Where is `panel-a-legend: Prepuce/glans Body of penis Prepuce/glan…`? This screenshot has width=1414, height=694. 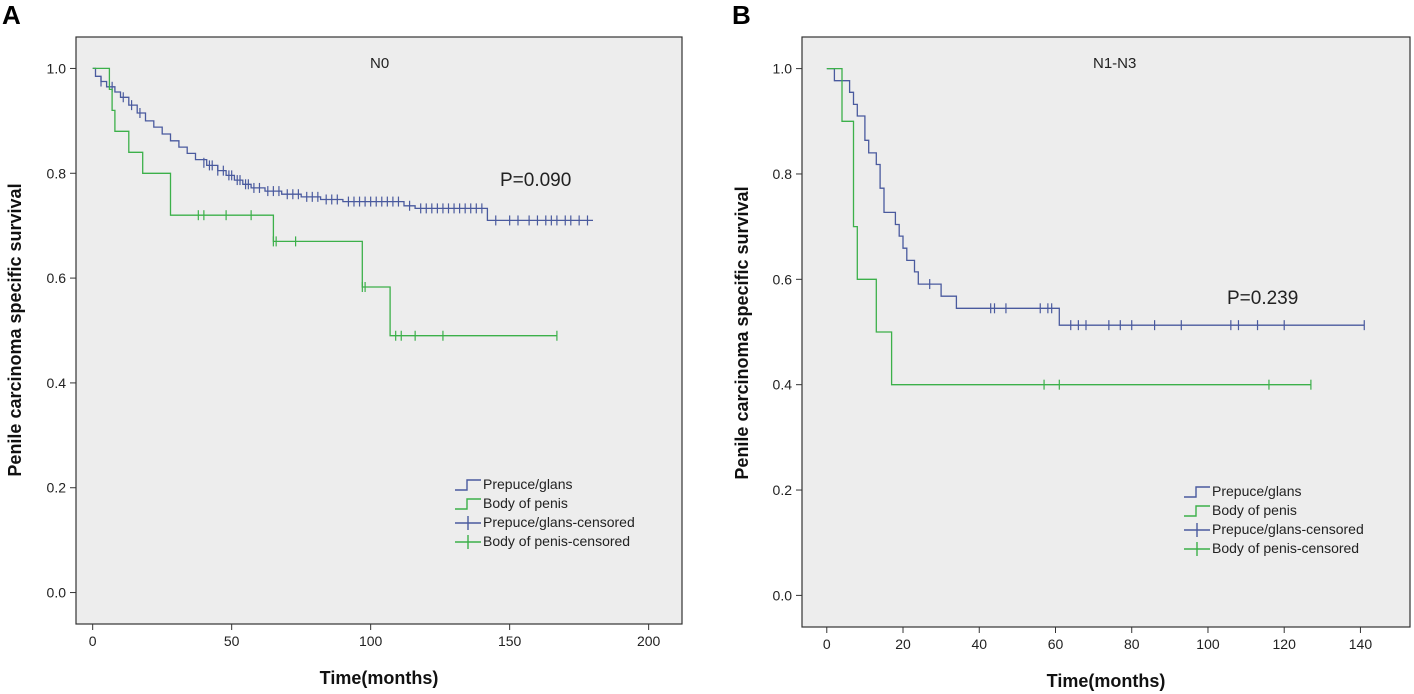 panel-a-legend: Prepuce/glans Body of penis Prepuce/glan… is located at coordinates (559, 512).